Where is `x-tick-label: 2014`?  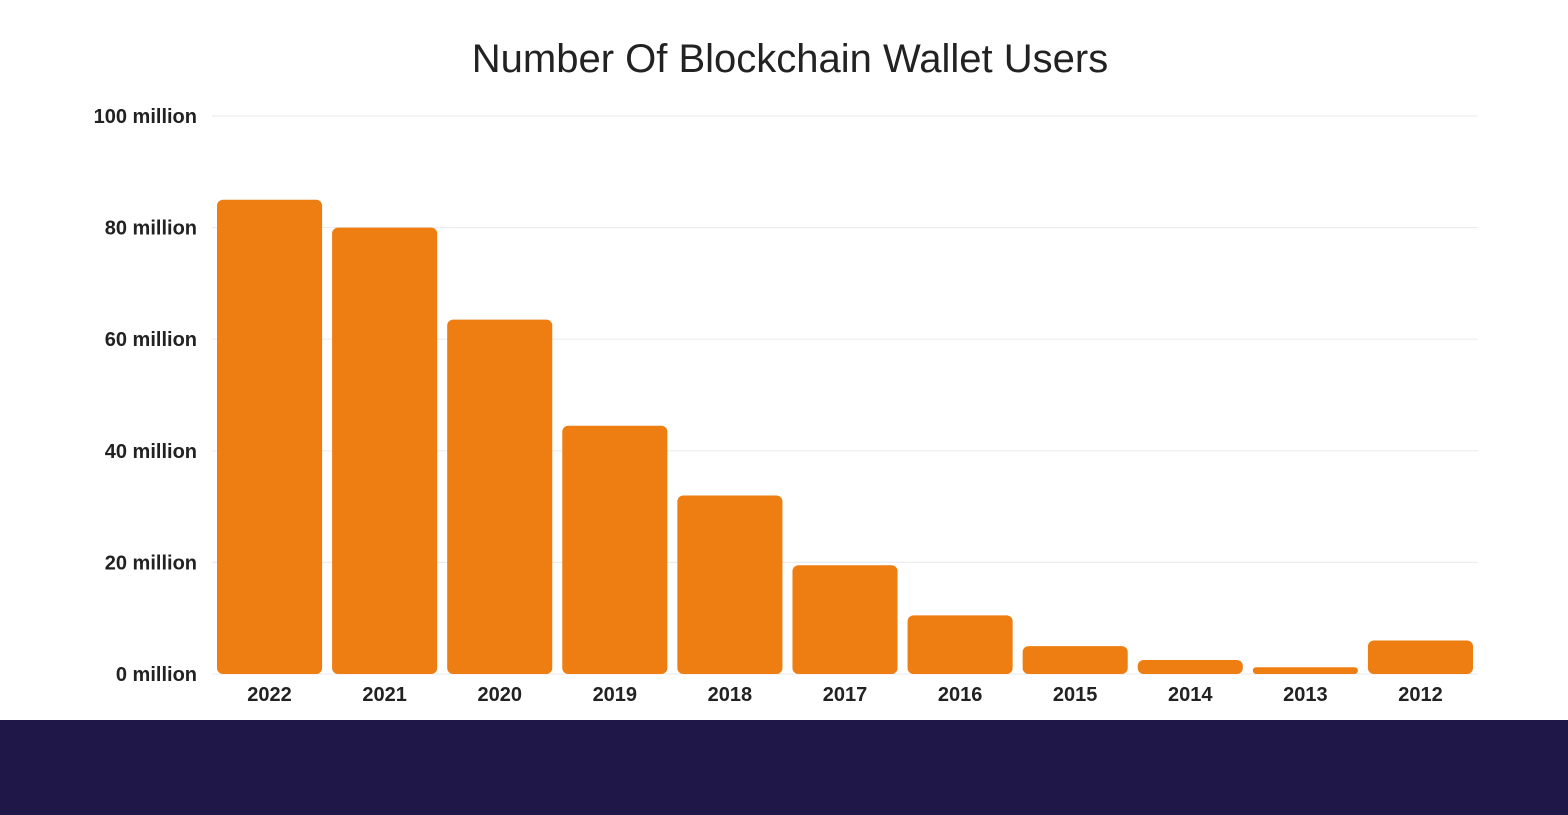
x-tick-label: 2014 is located at coordinates (1190, 695).